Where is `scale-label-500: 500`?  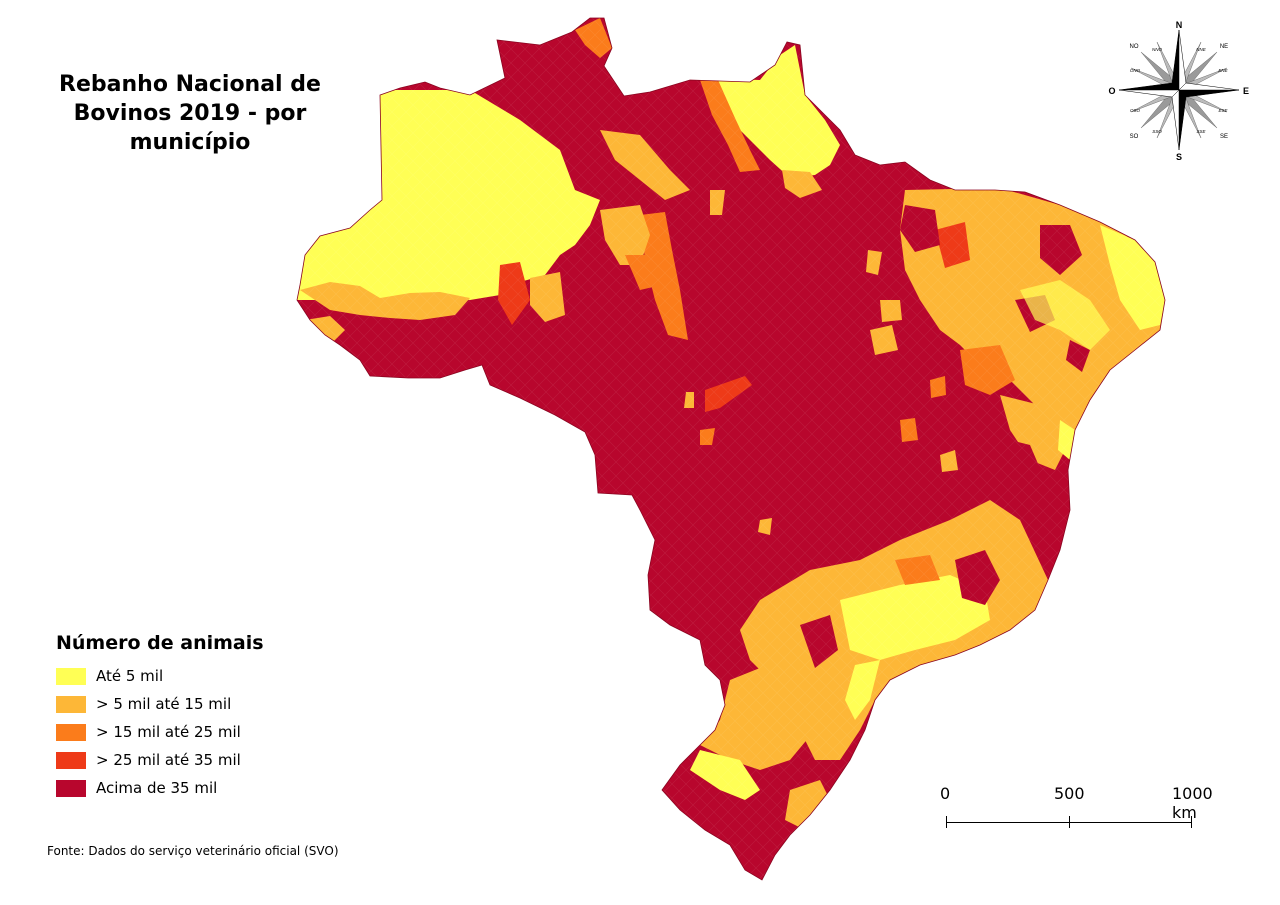
scale-label-500: 500 is located at coordinates (1069, 793).